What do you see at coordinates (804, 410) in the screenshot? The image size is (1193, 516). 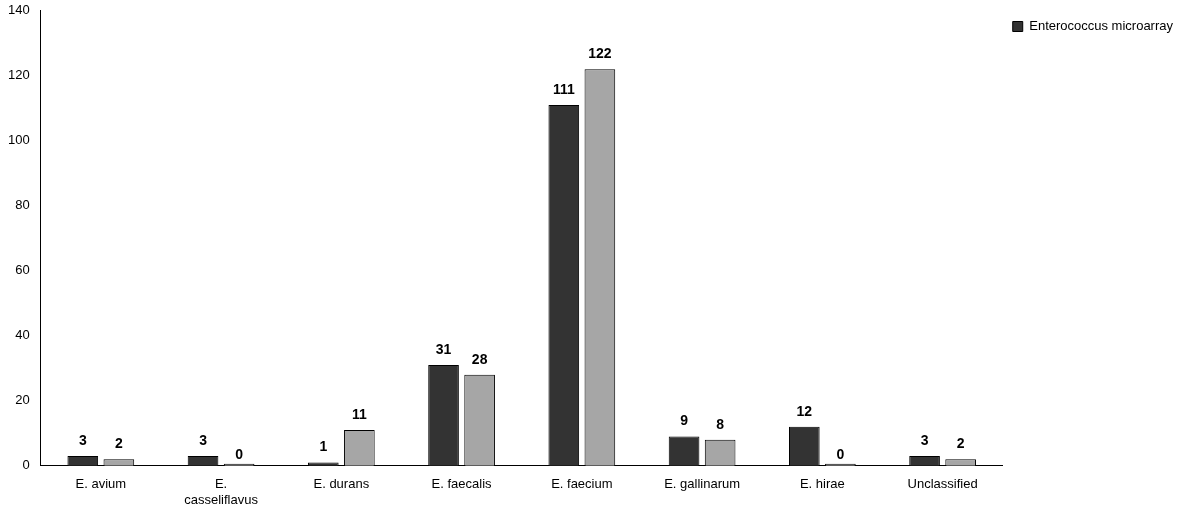 I see `data-label: 12` at bounding box center [804, 410].